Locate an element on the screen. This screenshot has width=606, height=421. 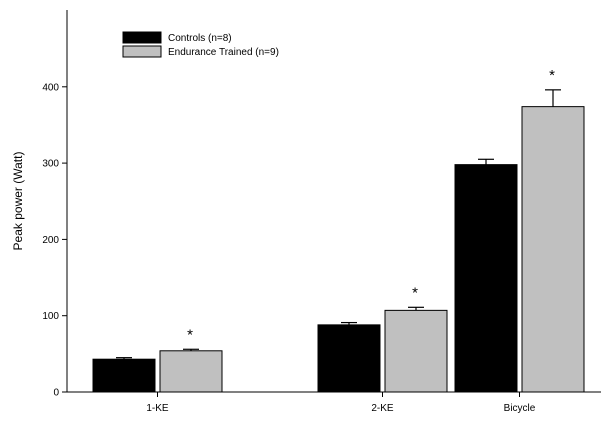
legend: Controls (n=8) Endurance Trained (n=9) is located at coordinates (200, 44).